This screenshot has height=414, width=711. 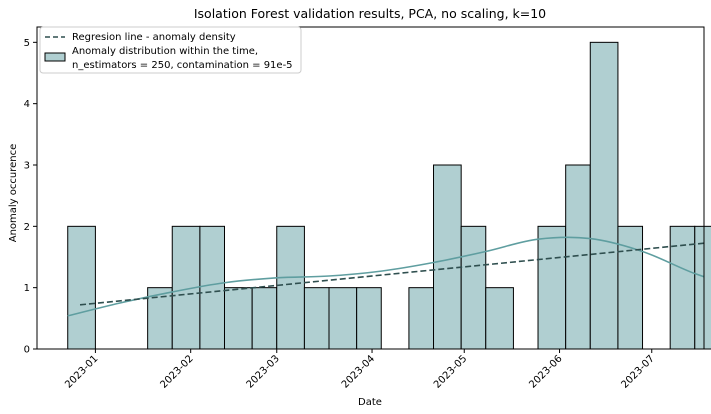 I want to click on y-tick-label: 2, so click(x=27, y=227).